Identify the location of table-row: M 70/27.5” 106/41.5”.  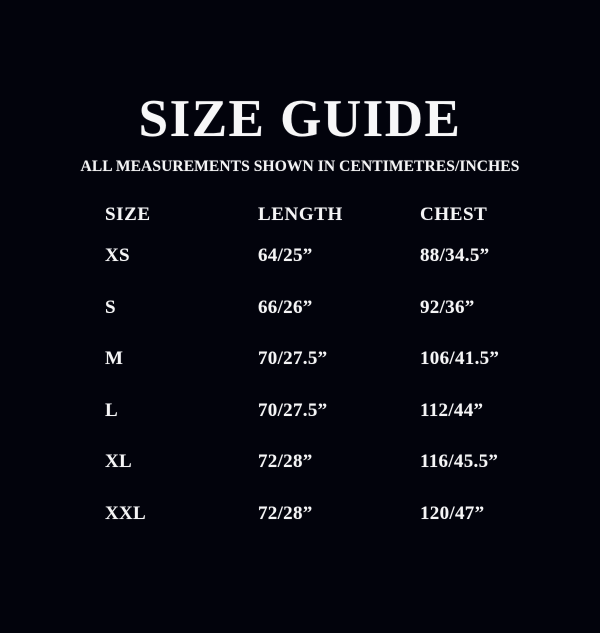
(315, 360).